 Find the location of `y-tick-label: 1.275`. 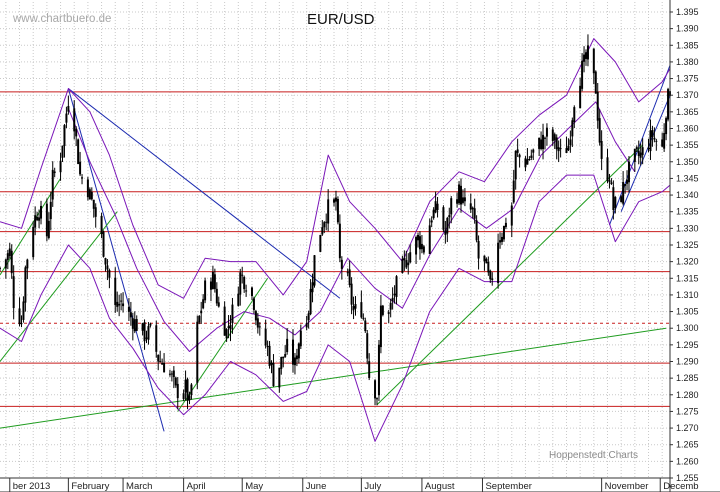

y-tick-label: 1.275 is located at coordinates (687, 411).